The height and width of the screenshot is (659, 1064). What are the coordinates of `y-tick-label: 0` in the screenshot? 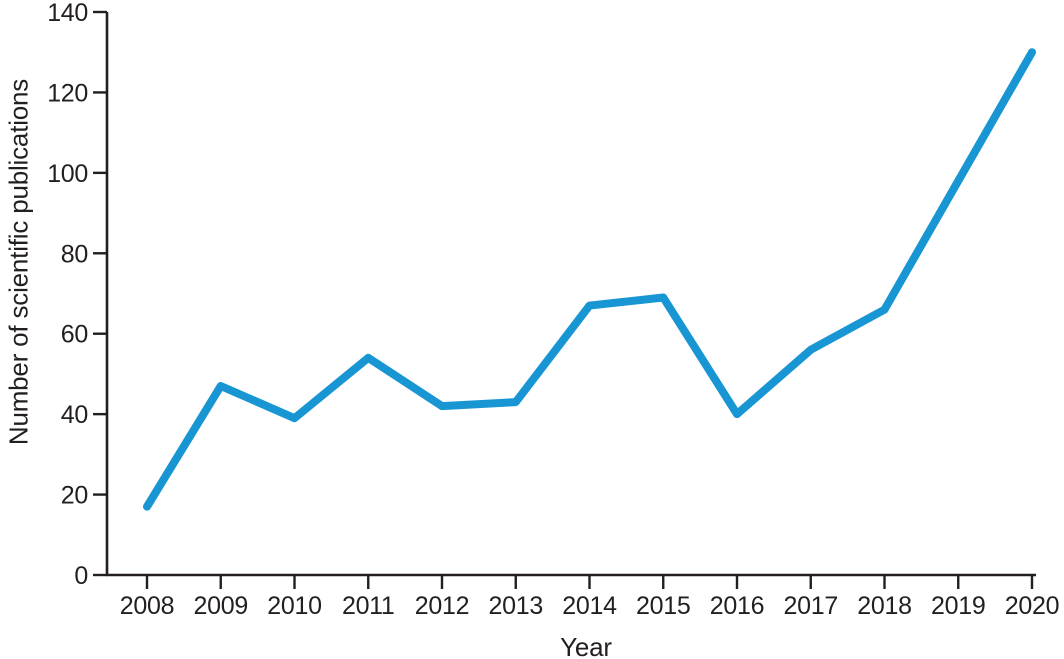 It's located at (81, 576).